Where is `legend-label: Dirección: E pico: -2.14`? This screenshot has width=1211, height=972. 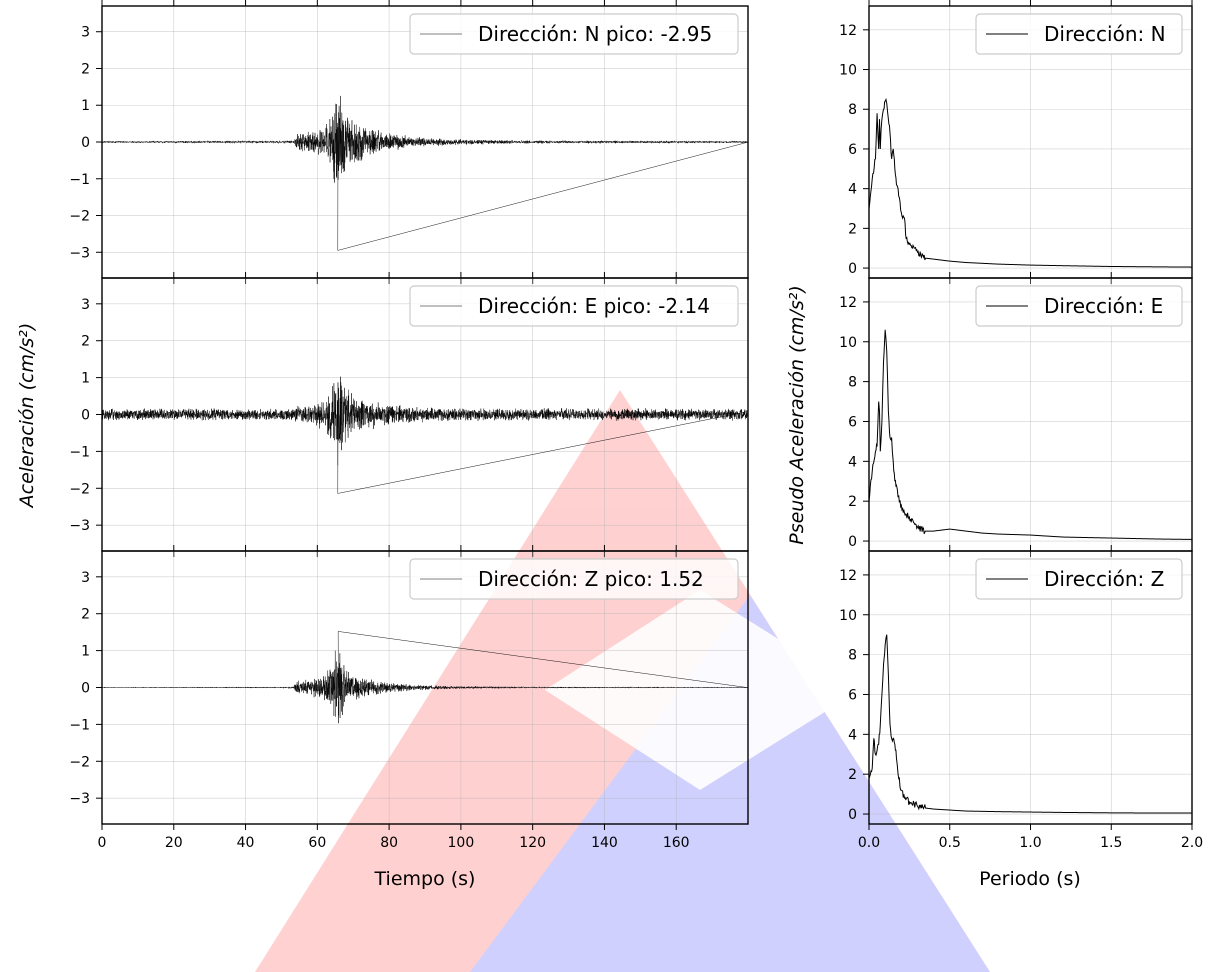
legend-label: Dirección: E pico: -2.14 is located at coordinates (594, 306).